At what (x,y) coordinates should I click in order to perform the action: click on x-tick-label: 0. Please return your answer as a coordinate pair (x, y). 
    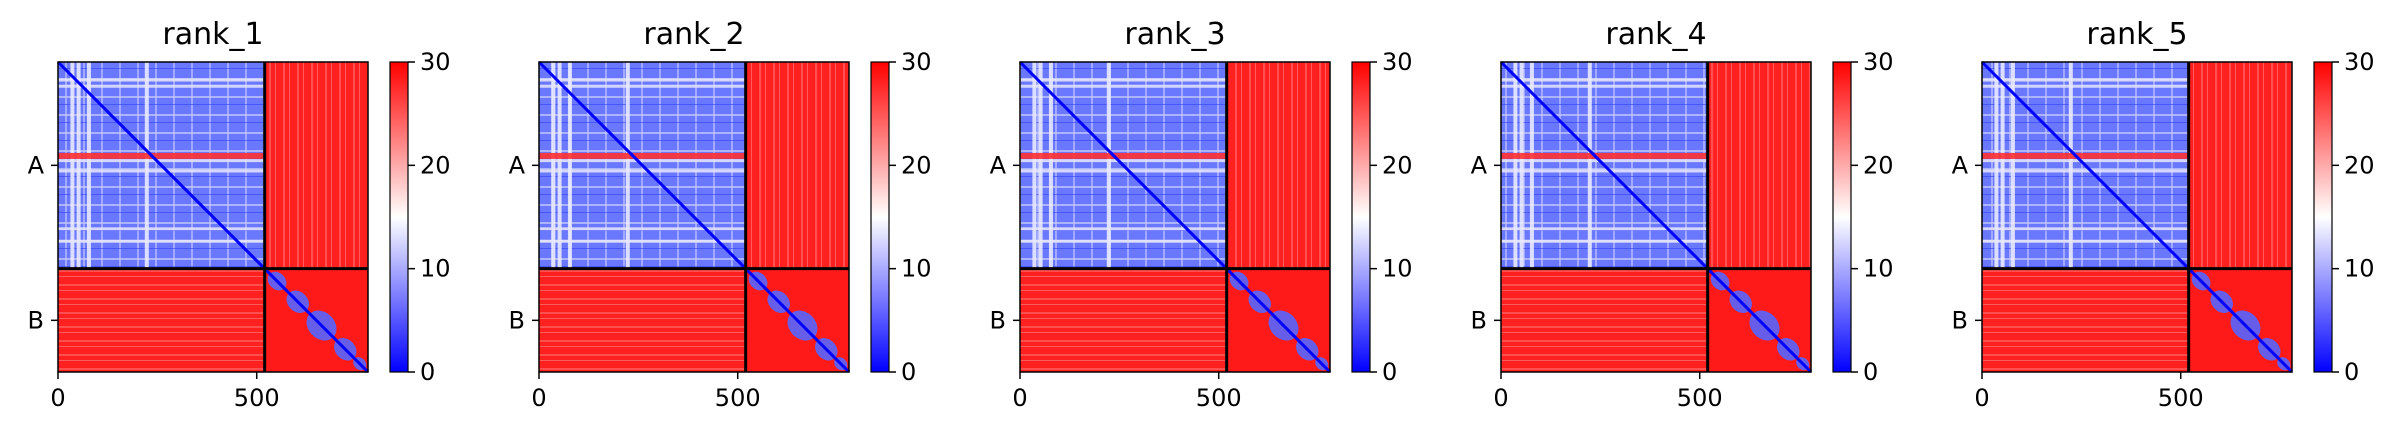
    Looking at the image, I should click on (1019, 398).